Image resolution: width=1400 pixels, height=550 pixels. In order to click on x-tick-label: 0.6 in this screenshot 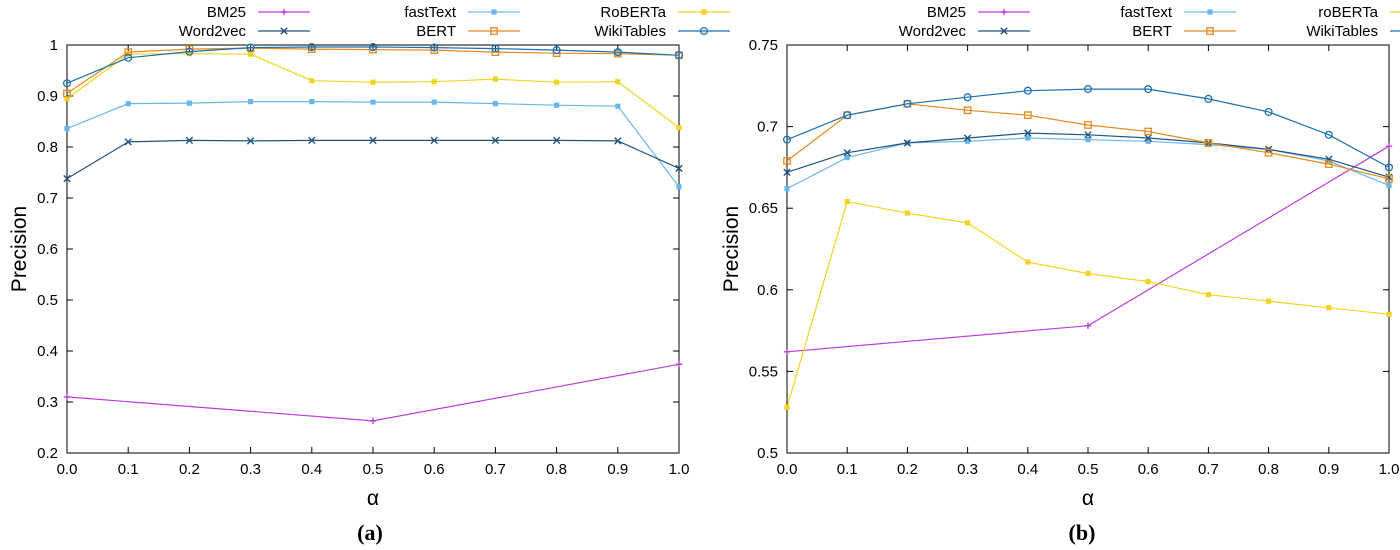, I will do `click(434, 469)`.